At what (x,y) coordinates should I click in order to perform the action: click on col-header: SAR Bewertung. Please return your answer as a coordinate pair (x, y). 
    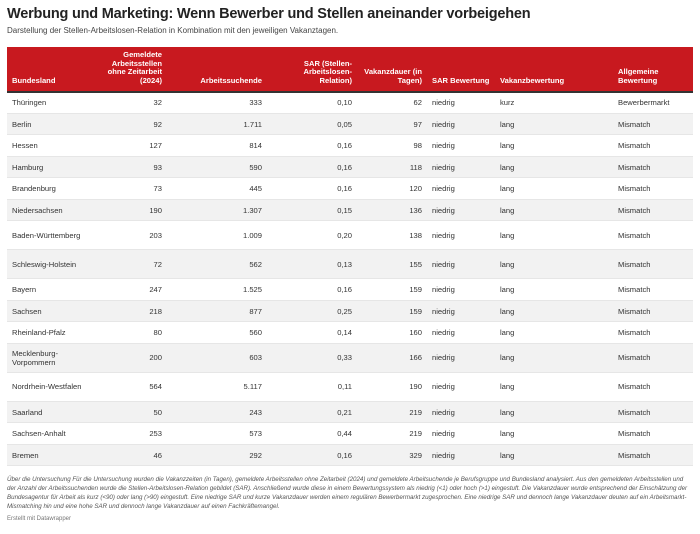
    Looking at the image, I should click on (461, 70).